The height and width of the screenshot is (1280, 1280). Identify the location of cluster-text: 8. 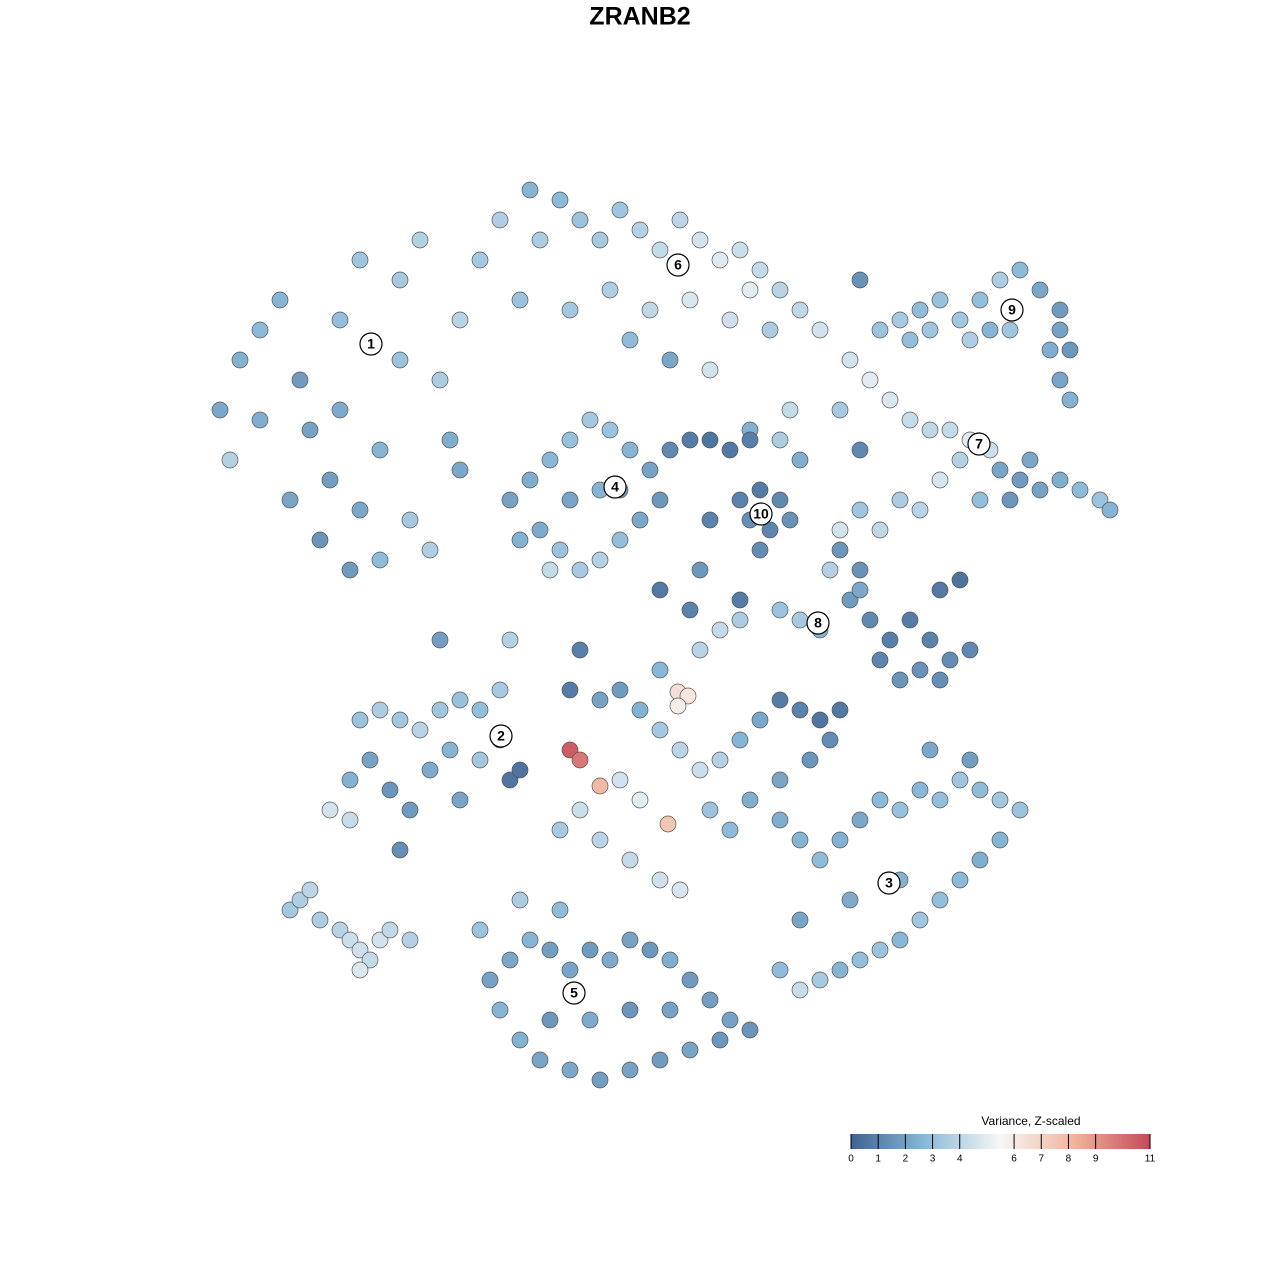
(818, 623).